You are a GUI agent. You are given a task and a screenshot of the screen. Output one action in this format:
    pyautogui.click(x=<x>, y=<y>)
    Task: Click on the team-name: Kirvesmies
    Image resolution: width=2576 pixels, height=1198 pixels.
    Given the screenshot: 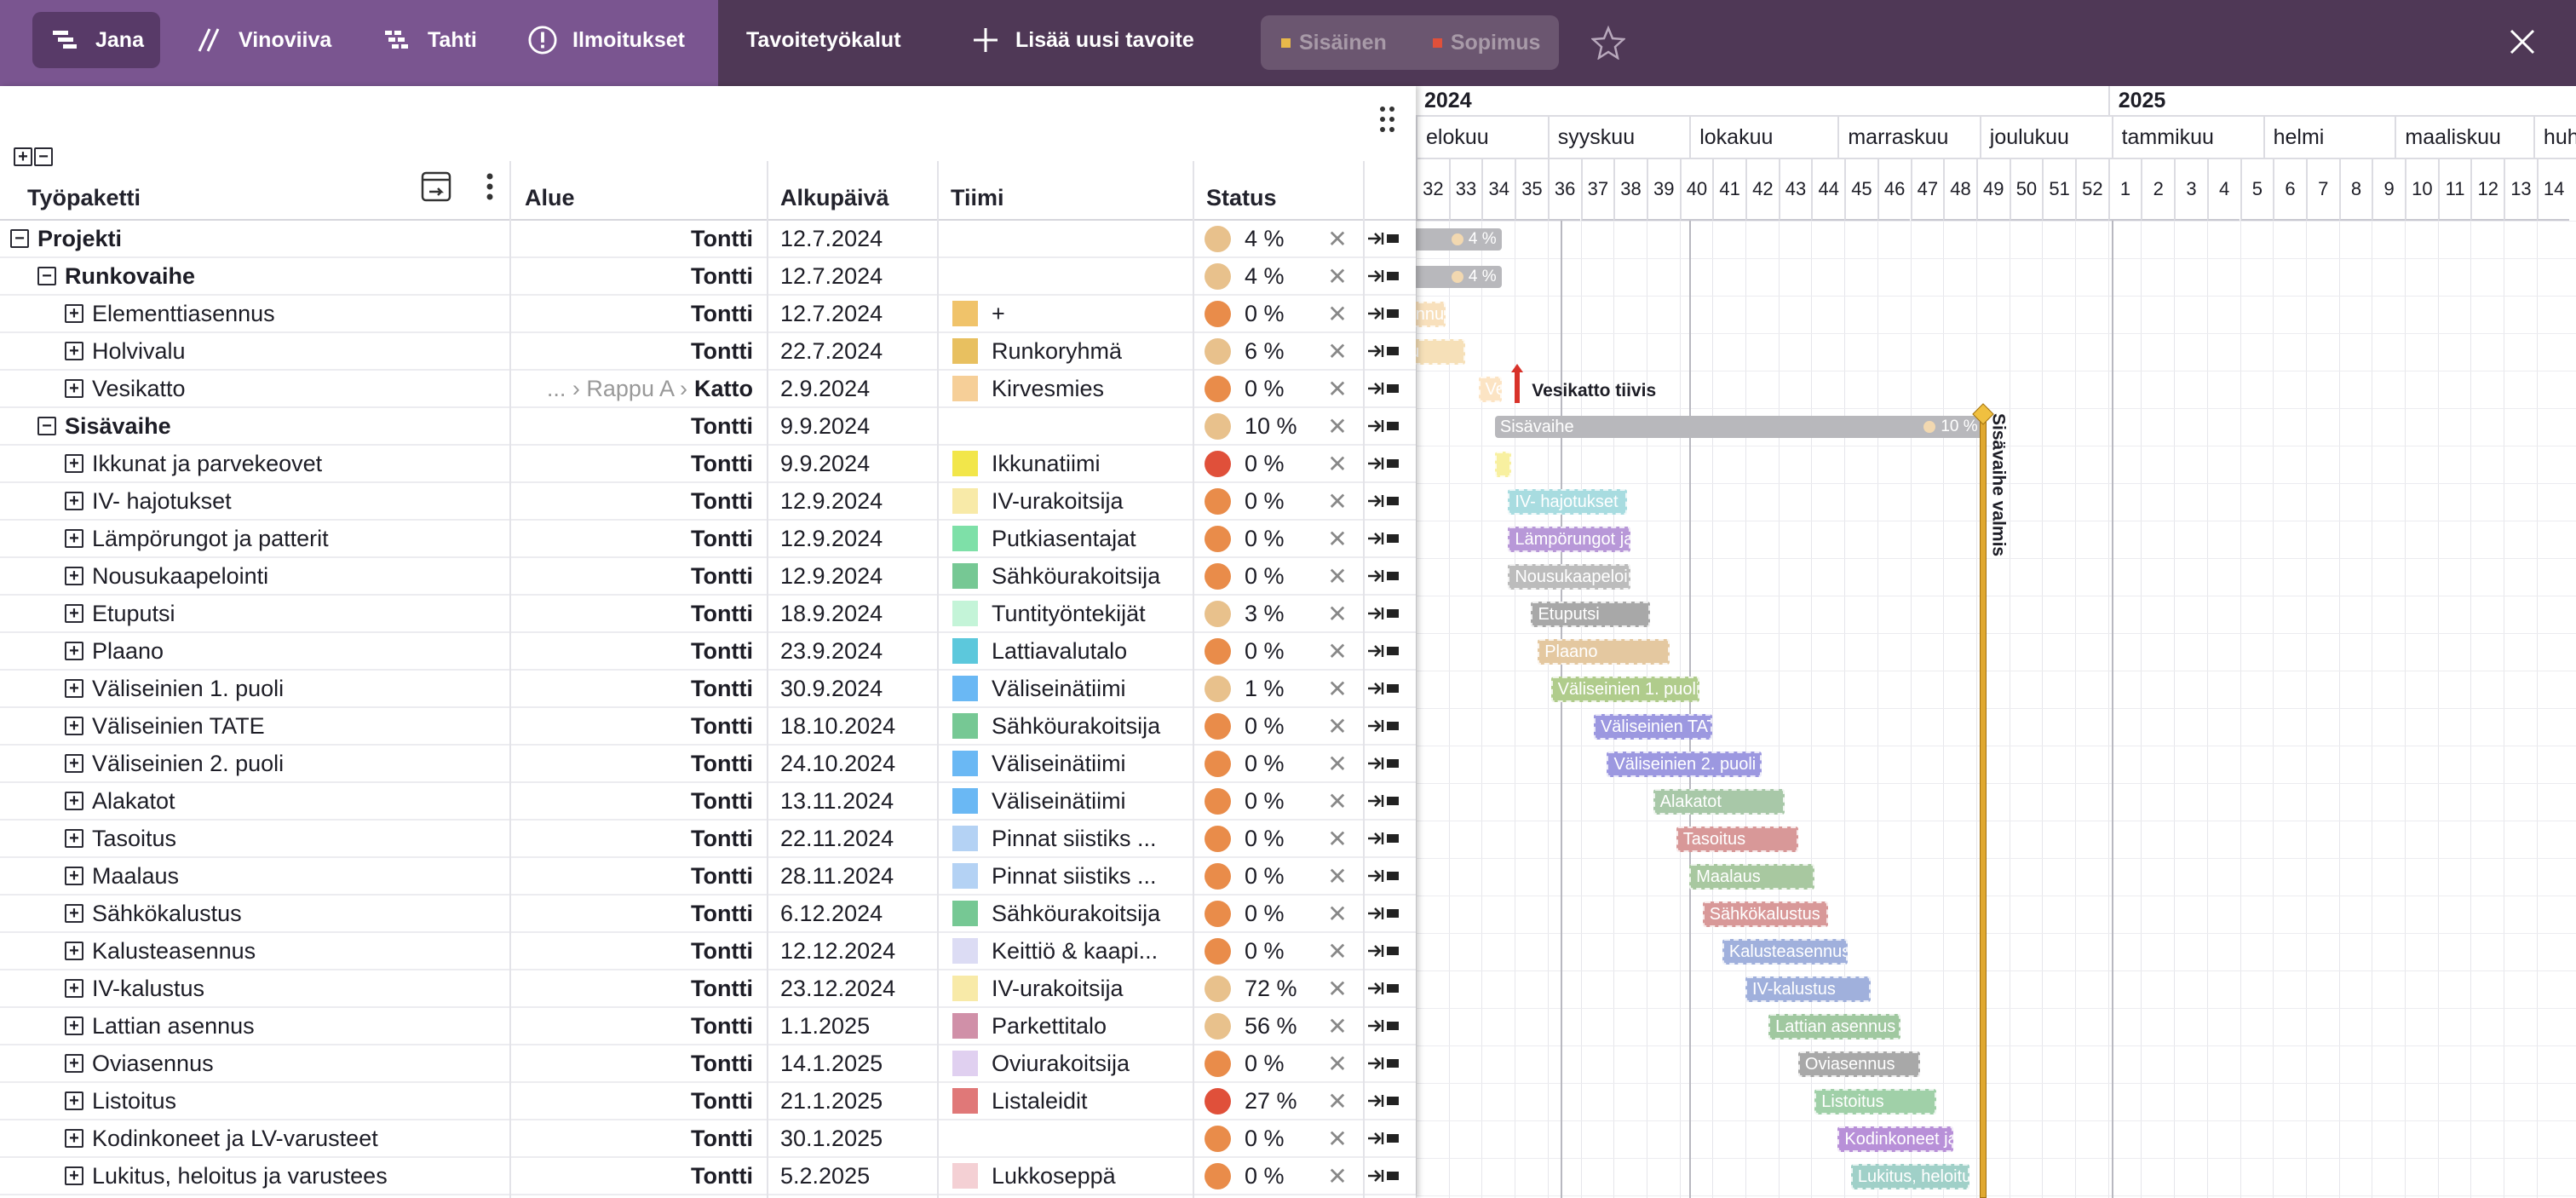 What is the action you would take?
    pyautogui.click(x=1049, y=388)
    